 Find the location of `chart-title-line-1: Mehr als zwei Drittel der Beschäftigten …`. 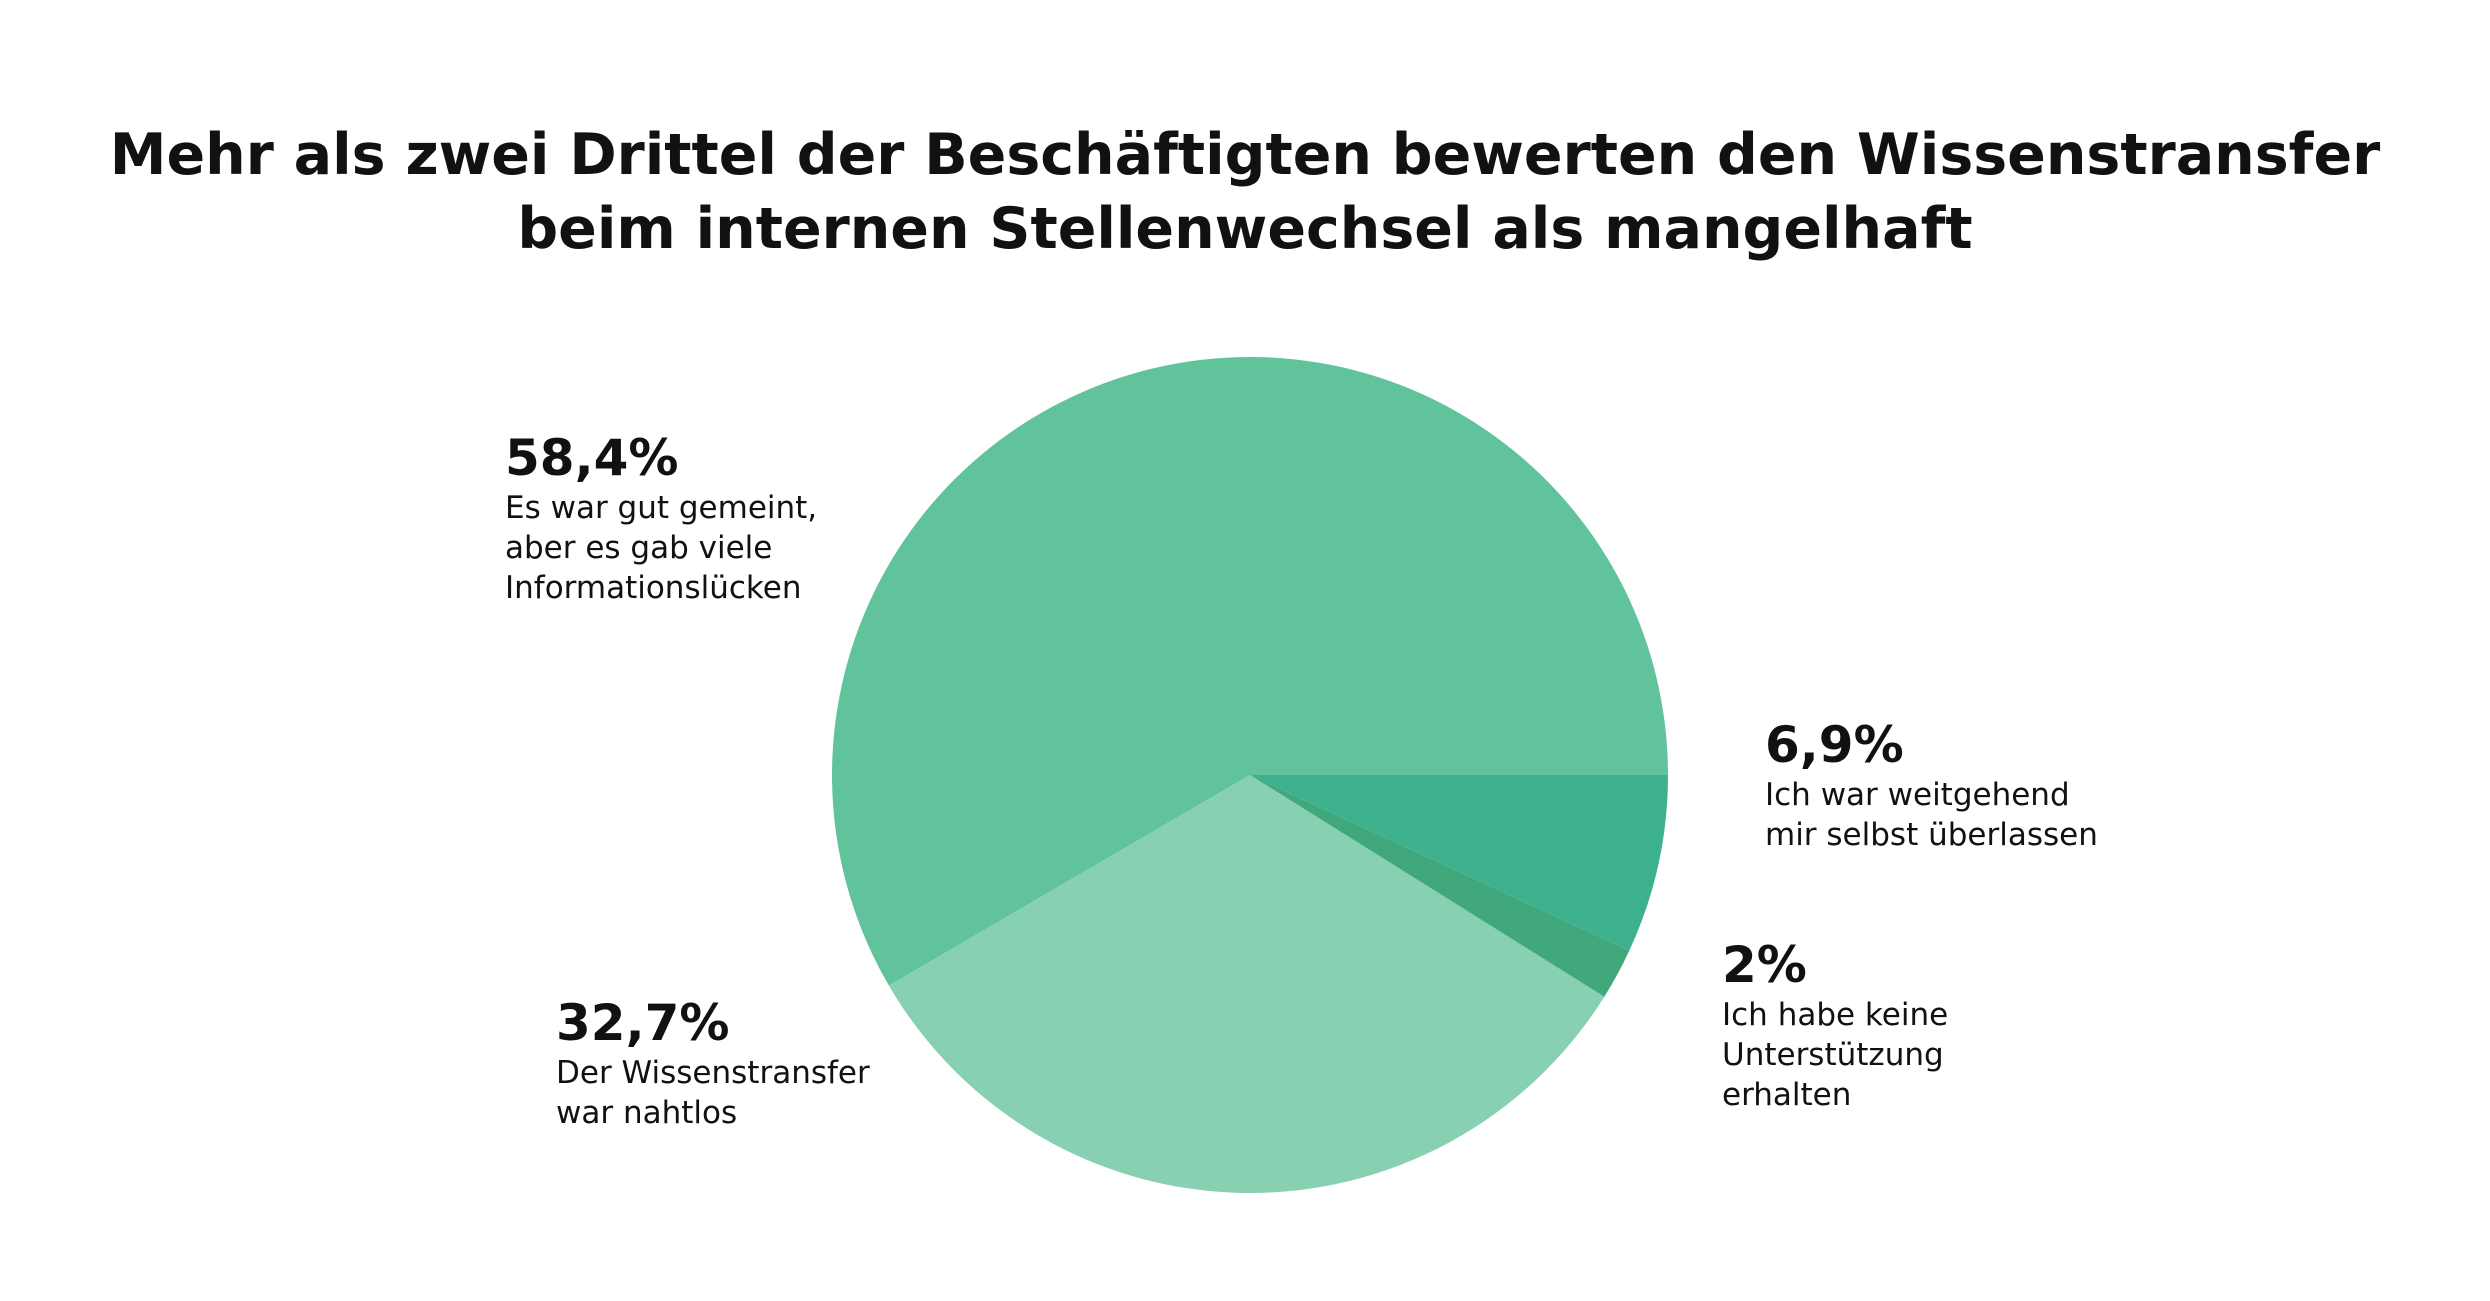

chart-title-line-1: Mehr als zwei Drittel der Beschäftigten … is located at coordinates (1245, 155).